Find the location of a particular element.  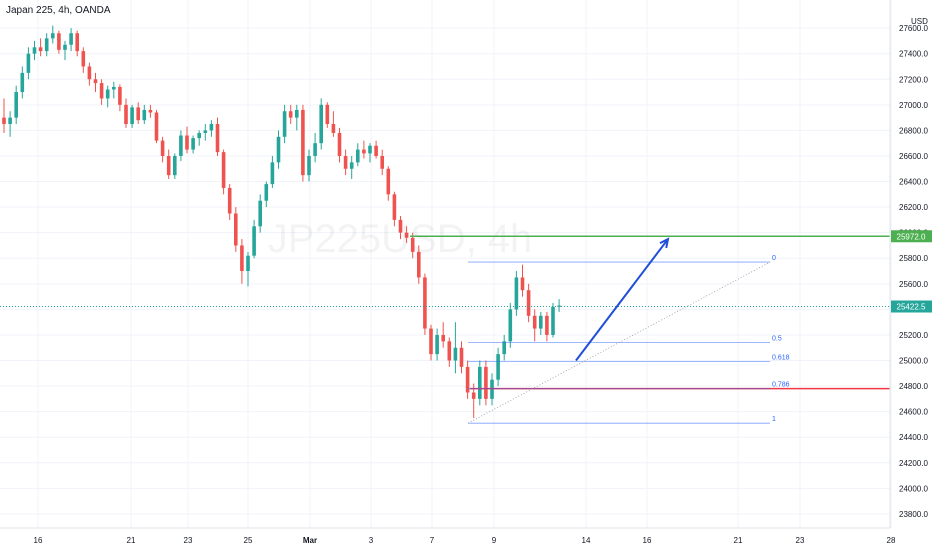

resistance-price-tag is located at coordinates (911, 236).